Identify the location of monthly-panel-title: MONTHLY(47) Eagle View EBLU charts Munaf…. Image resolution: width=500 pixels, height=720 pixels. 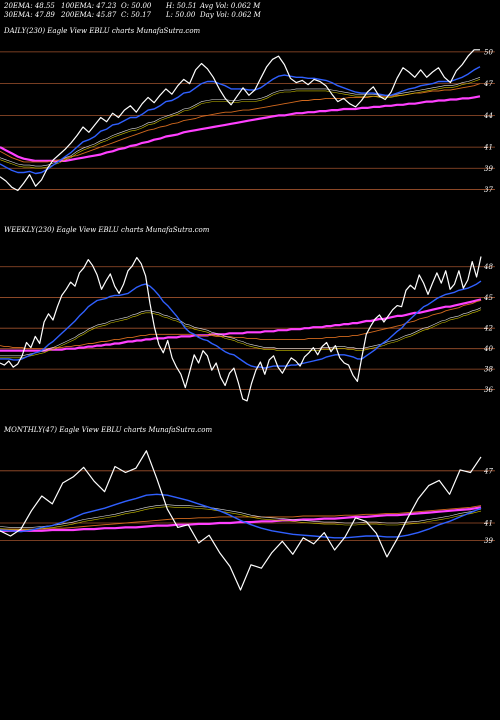
(108, 430).